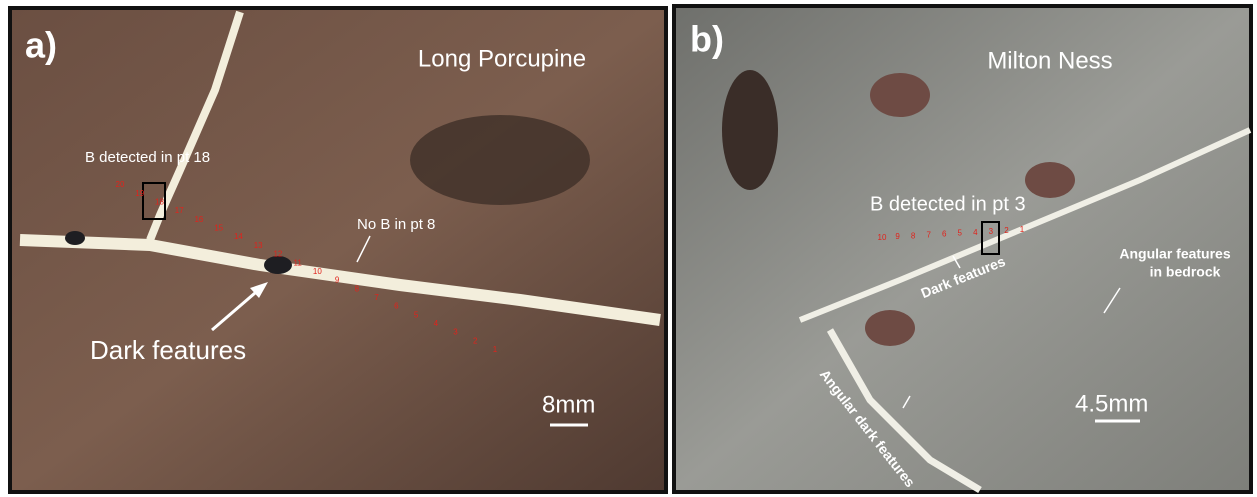 The width and height of the screenshot is (1257, 497). I want to click on annotation: Angular features, so click(1174, 254).